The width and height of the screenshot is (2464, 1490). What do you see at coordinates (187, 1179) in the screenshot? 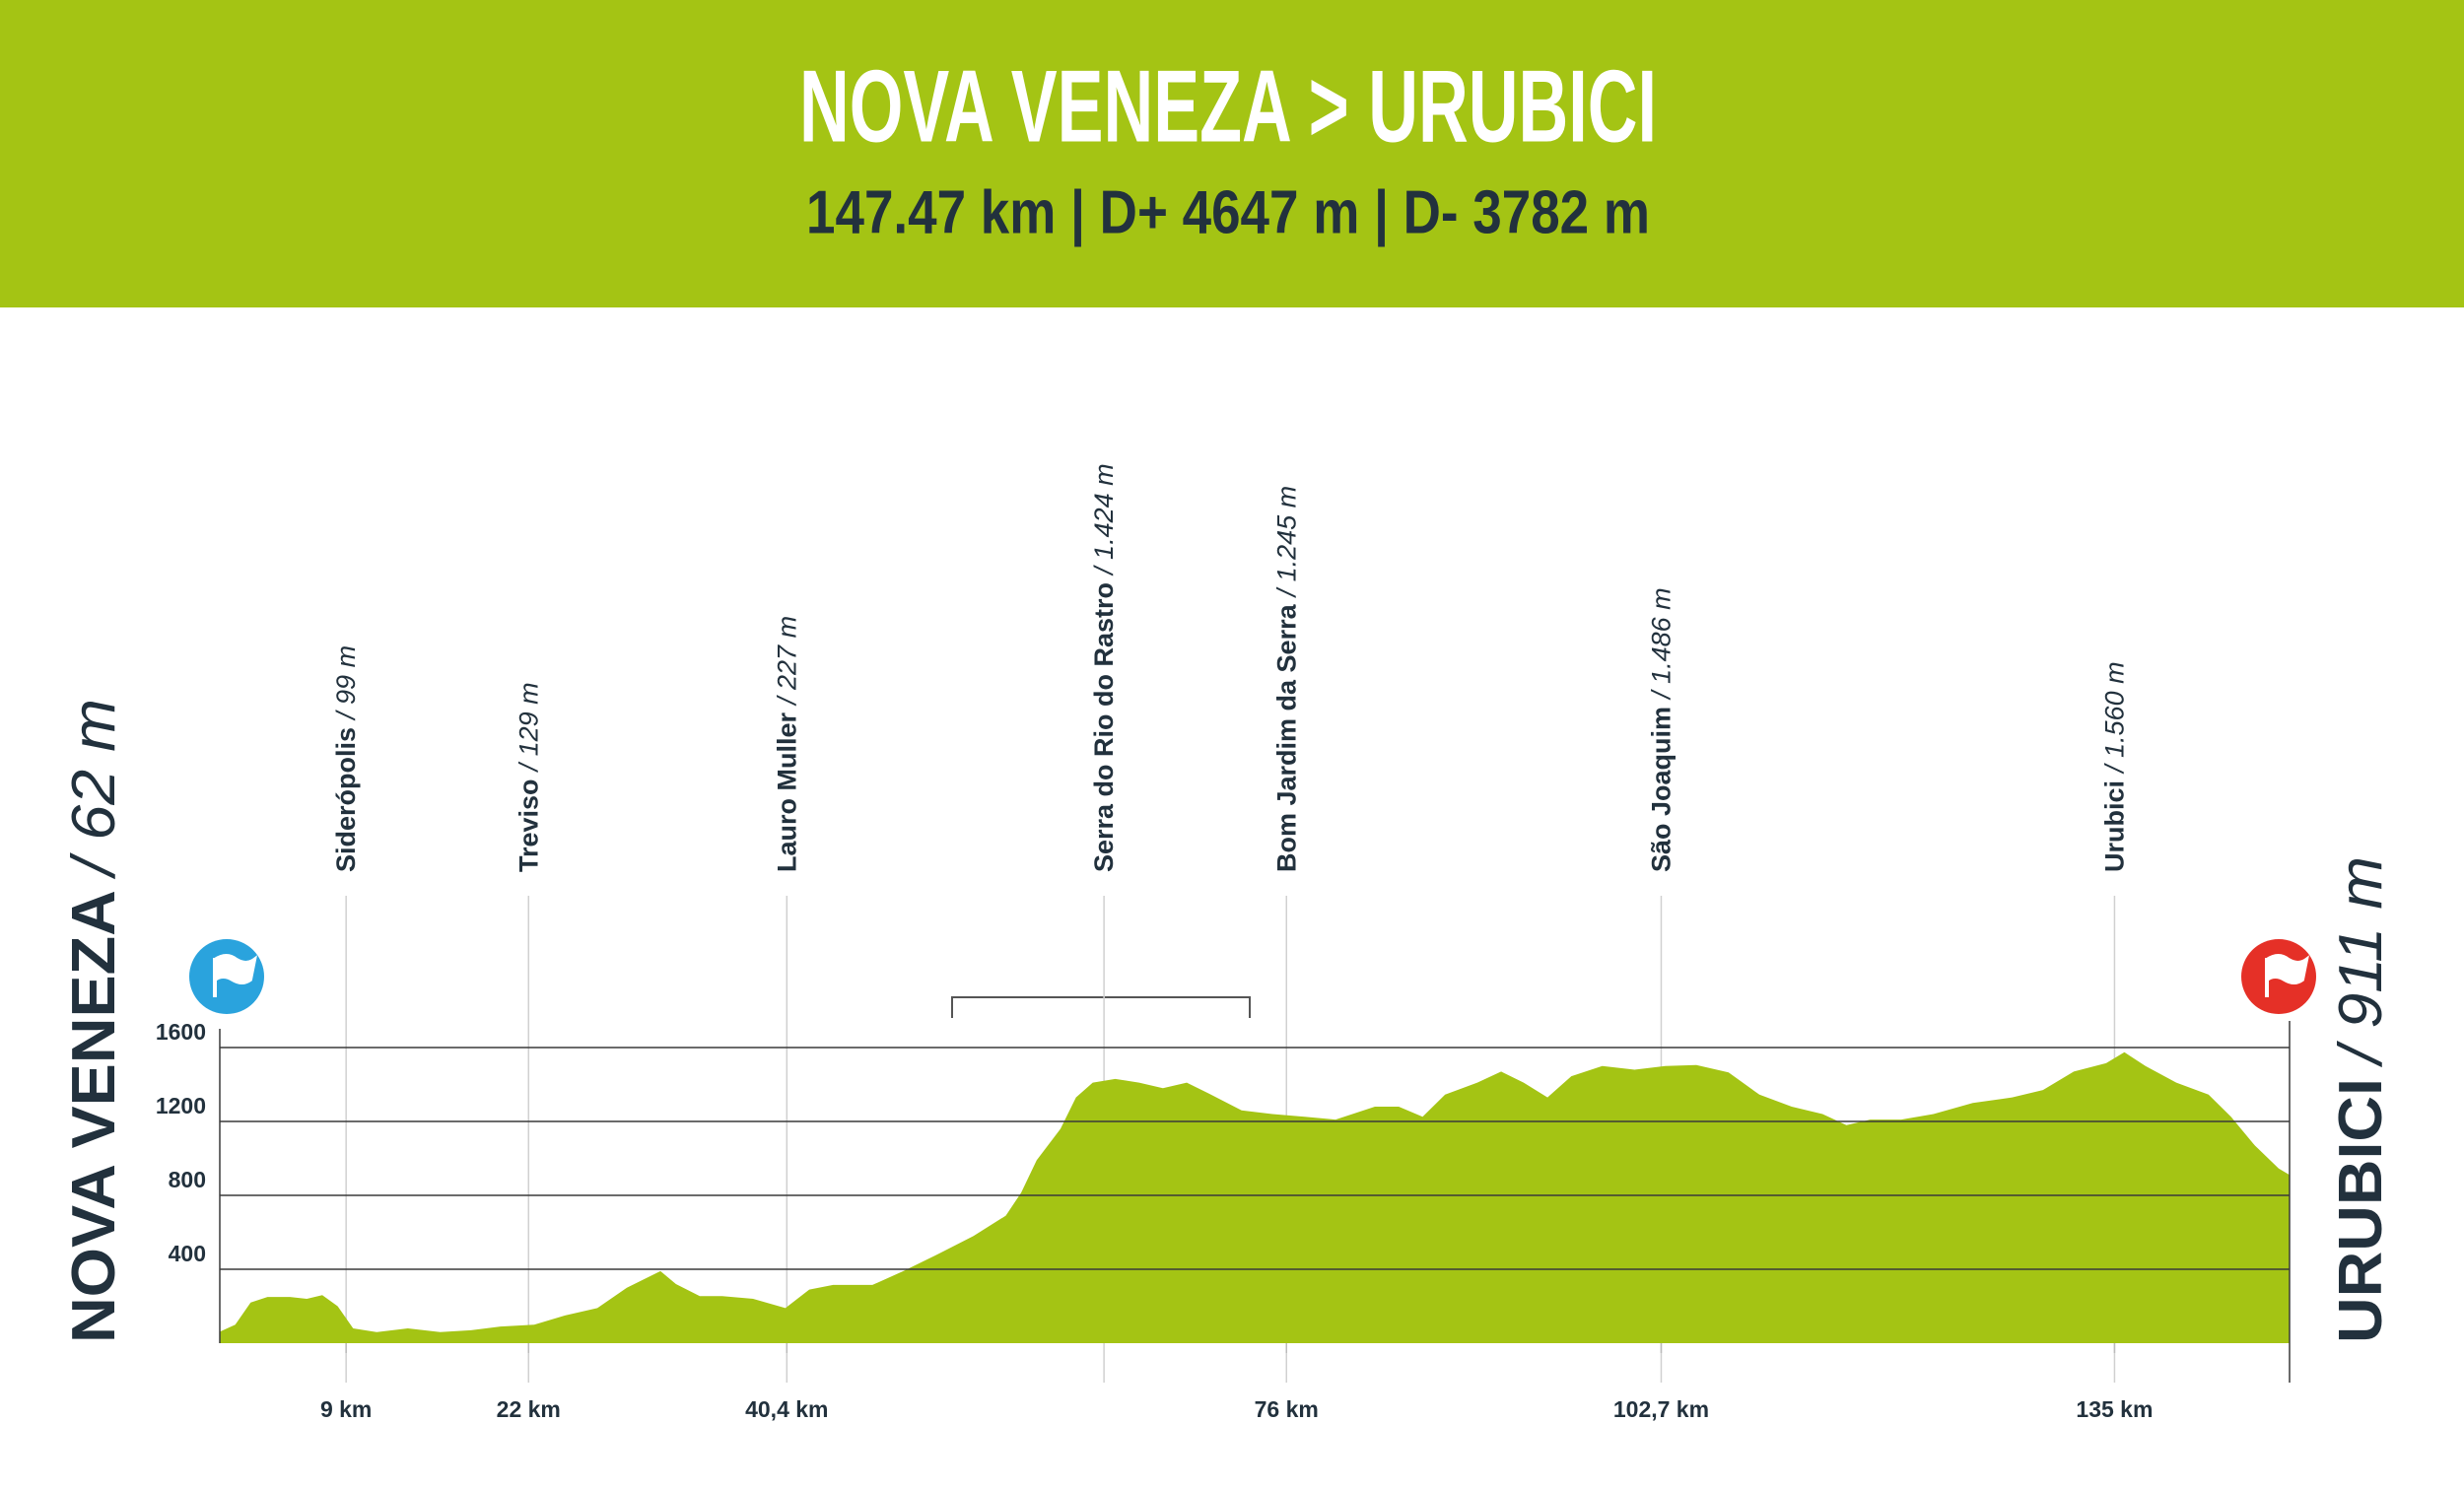
I see `y-tick-label: 800` at bounding box center [187, 1179].